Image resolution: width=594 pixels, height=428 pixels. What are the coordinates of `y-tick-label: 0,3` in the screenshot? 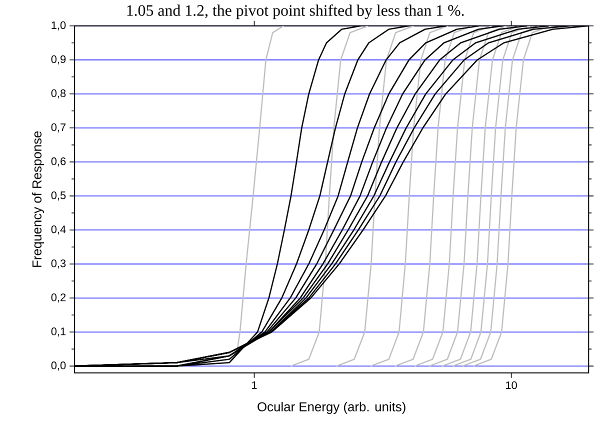 It's located at (58, 264).